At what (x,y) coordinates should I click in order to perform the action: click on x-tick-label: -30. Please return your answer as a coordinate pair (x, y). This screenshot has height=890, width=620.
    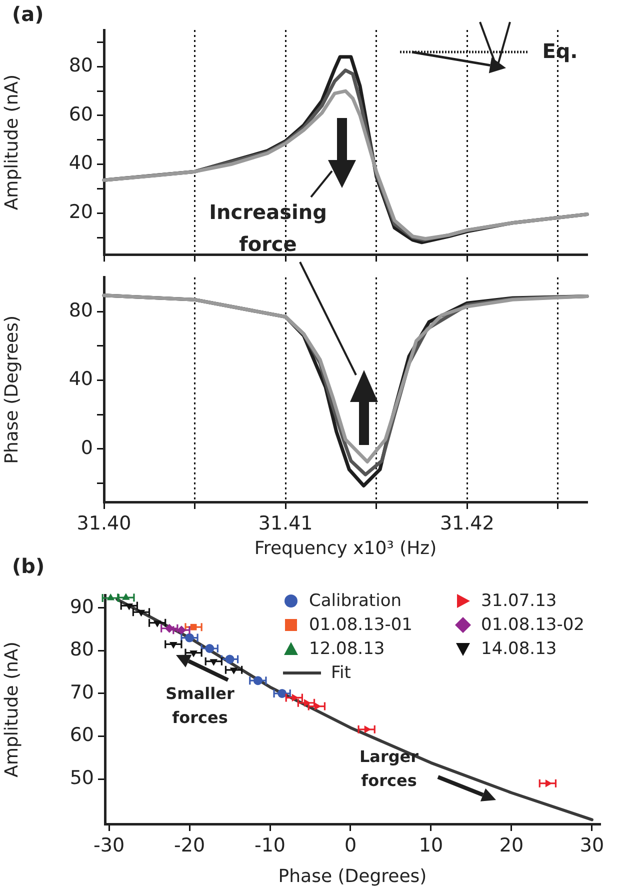
    Looking at the image, I should click on (109, 845).